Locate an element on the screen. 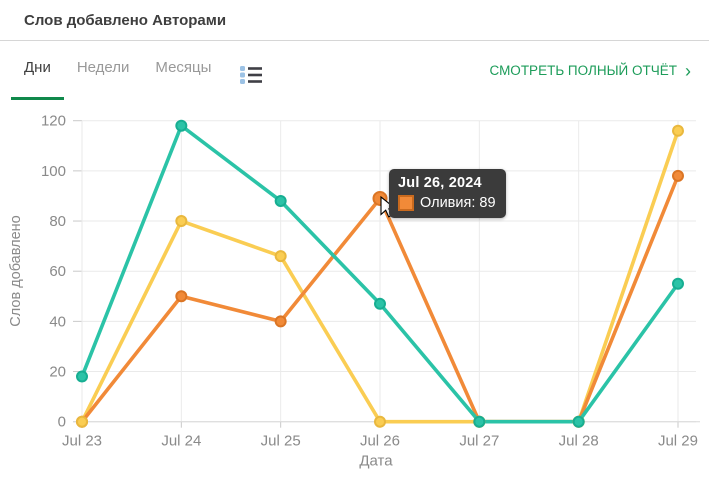 The image size is (709, 499). tooltip-series-value: Оливия: 89 is located at coordinates (458, 203).